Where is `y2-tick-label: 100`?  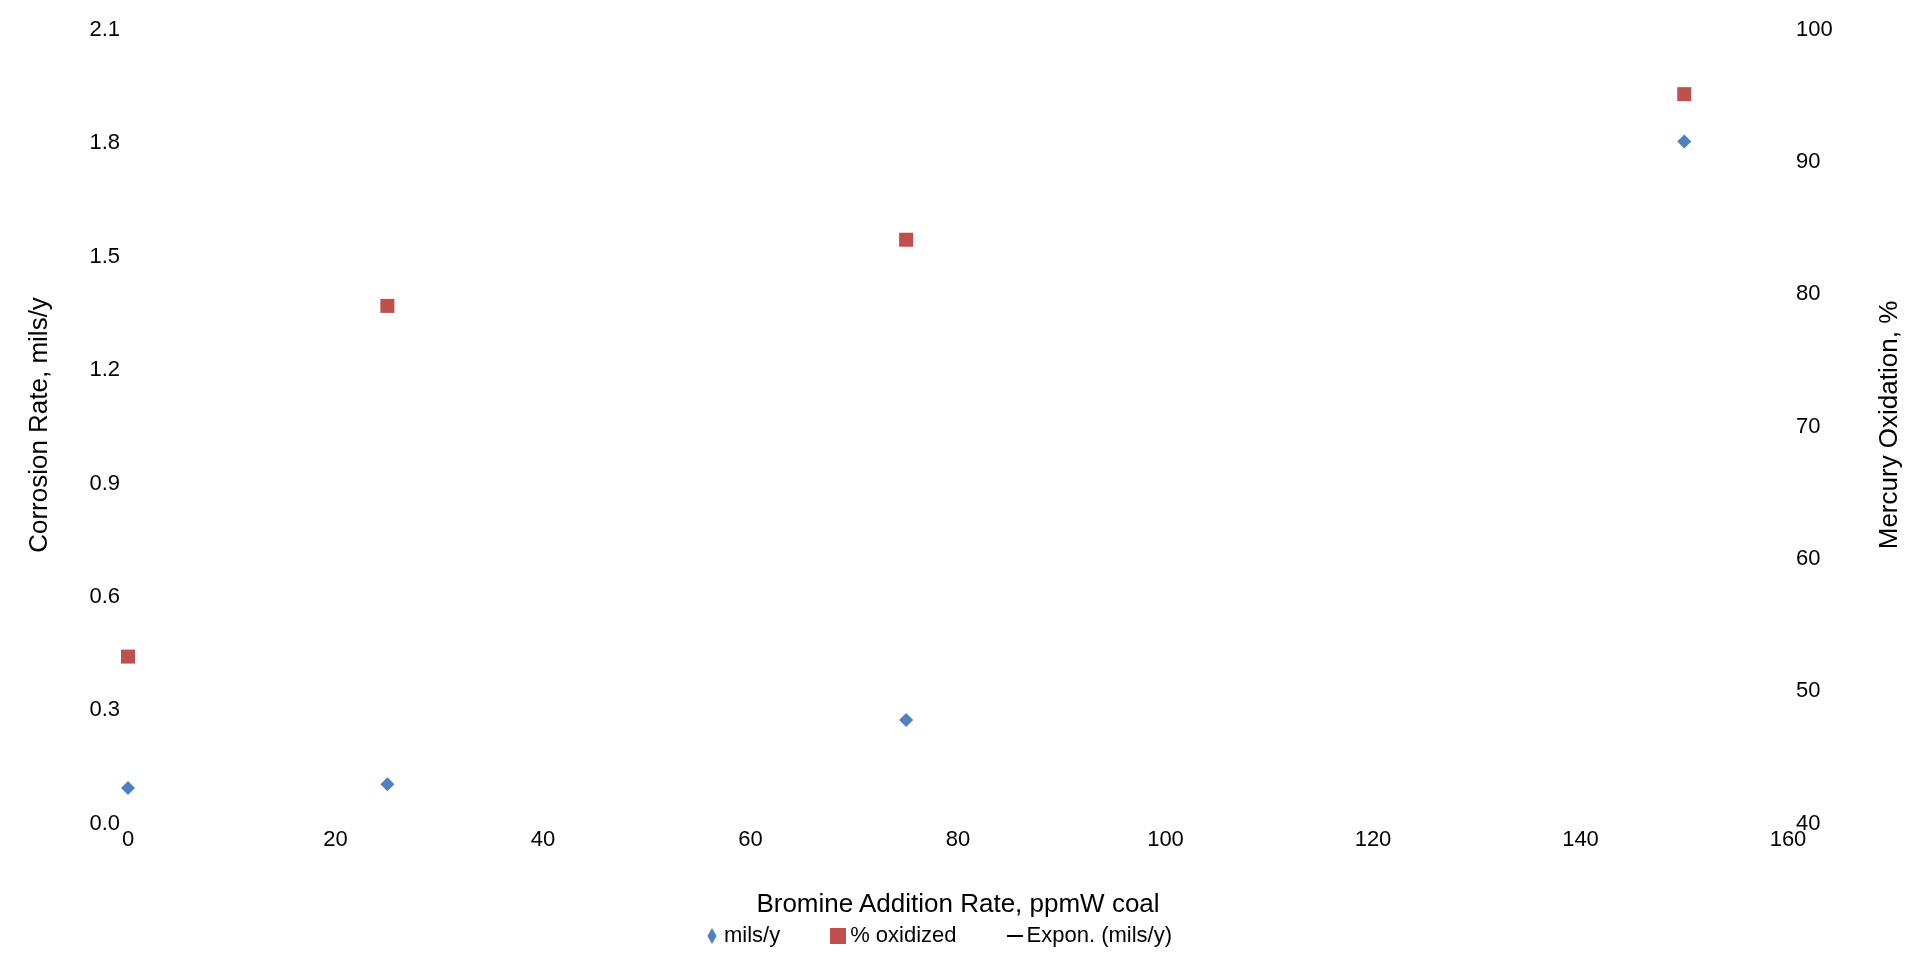 y2-tick-label: 100 is located at coordinates (1814, 28).